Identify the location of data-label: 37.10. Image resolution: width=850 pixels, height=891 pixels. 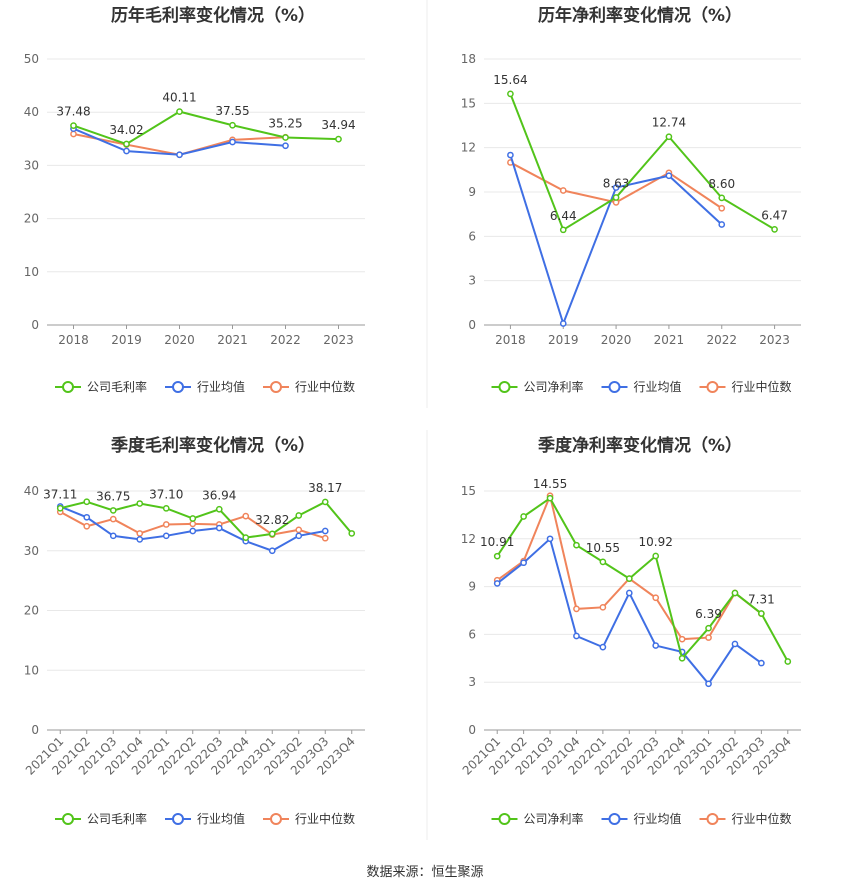
(166, 494).